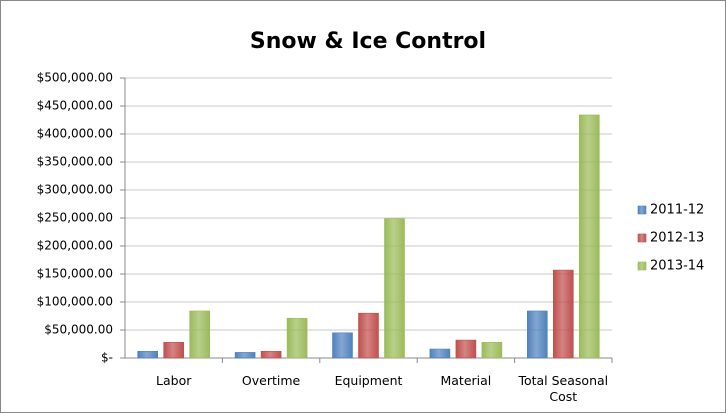 The width and height of the screenshot is (726, 413). Describe the element at coordinates (677, 210) in the screenshot. I see `legend-label: 2011-12` at that location.